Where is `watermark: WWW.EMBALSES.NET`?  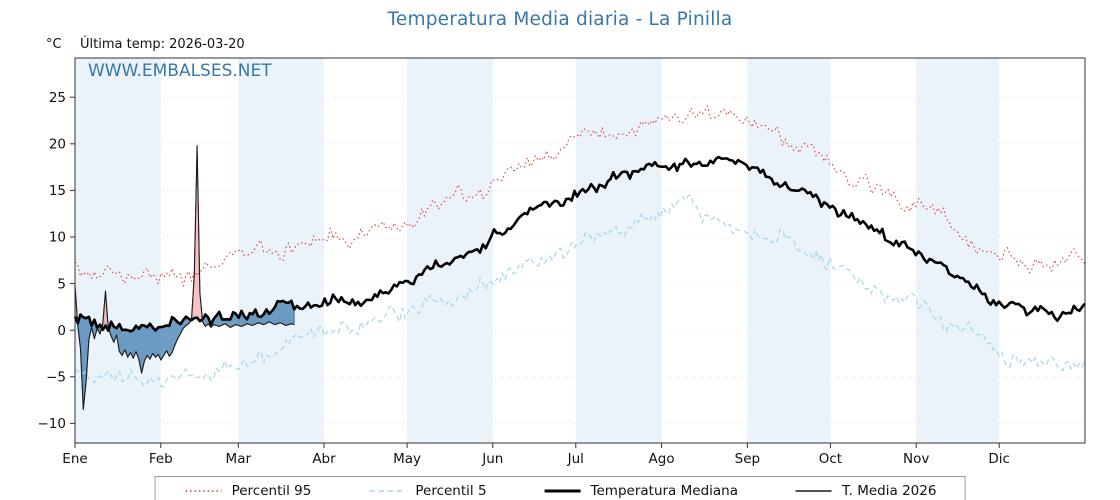 watermark: WWW.EMBALSES.NET is located at coordinates (180, 71).